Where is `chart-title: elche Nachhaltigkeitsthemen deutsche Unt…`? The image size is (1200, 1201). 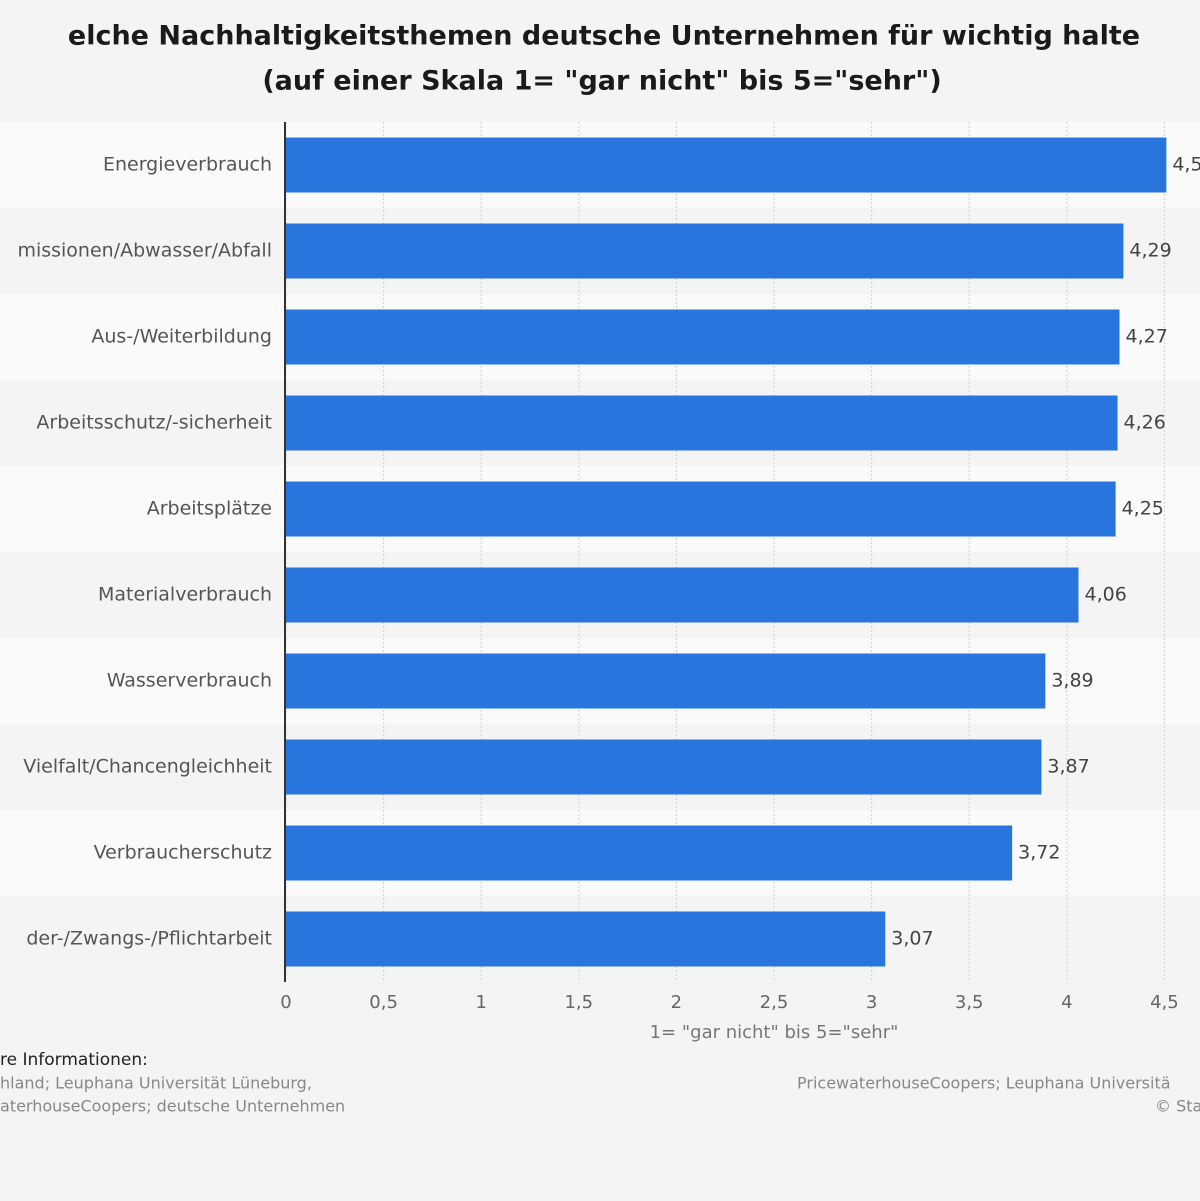 chart-title: elche Nachhaltigkeitsthemen deutsche Unt… is located at coordinates (604, 36).